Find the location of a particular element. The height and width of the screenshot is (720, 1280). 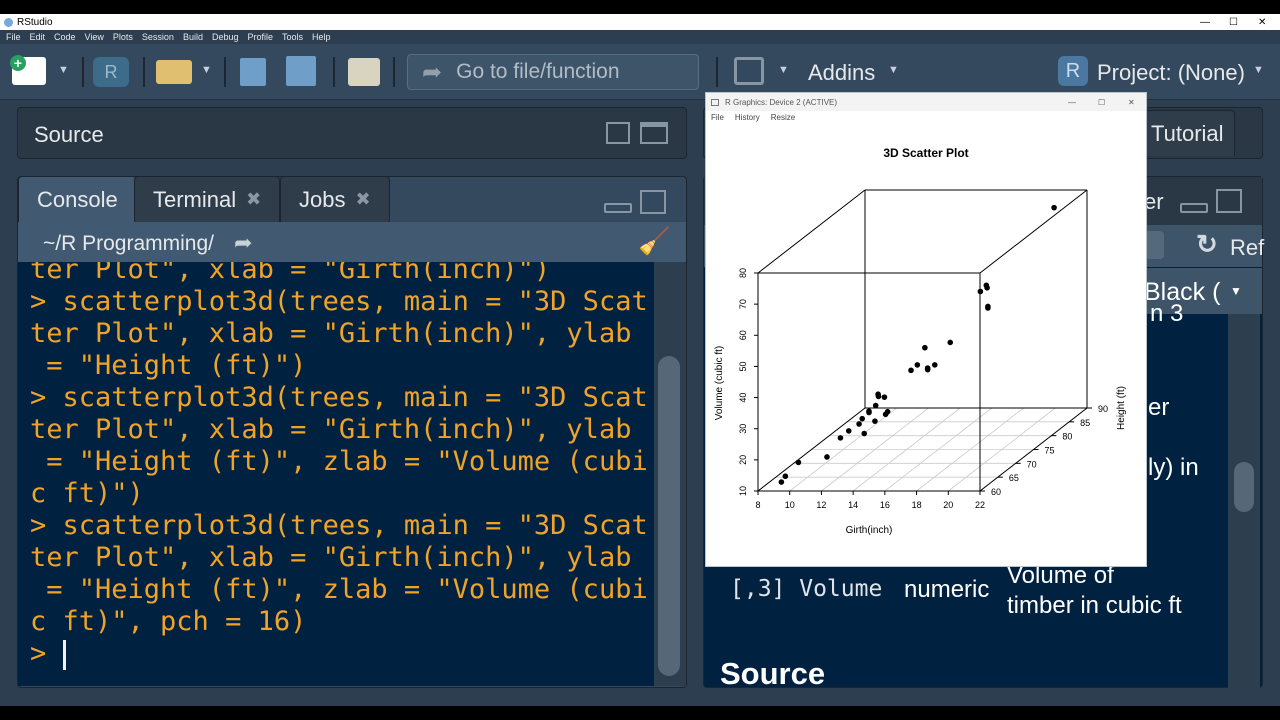

tab-label: Console is located at coordinates (77, 199).